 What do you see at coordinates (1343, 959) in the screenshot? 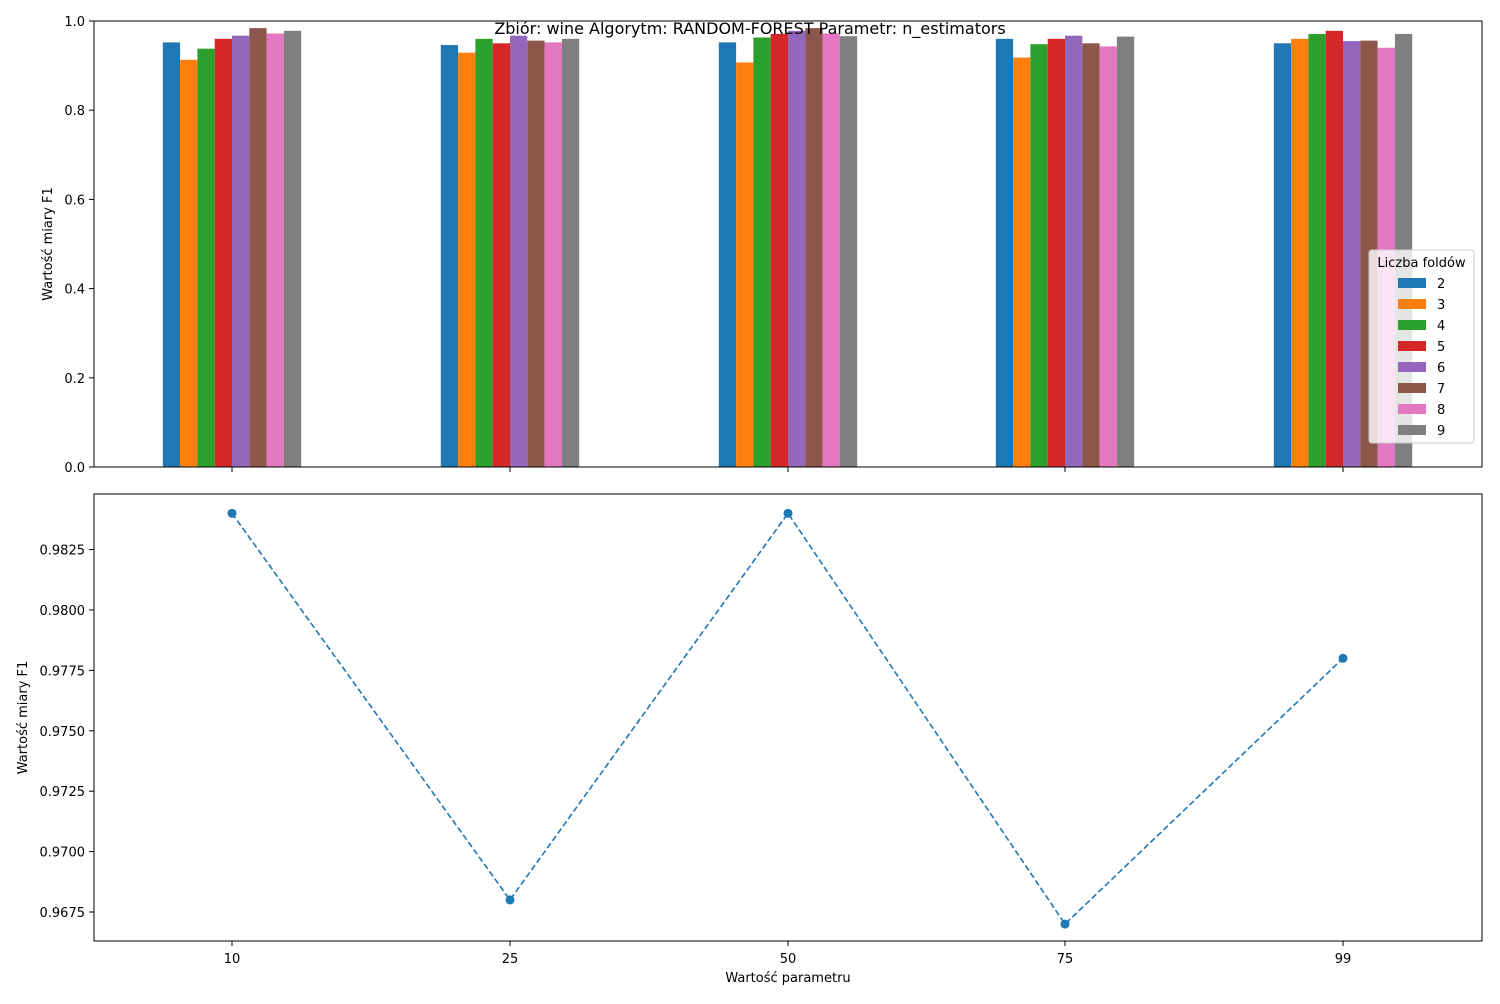
I see `x-tick-label-99: 99` at bounding box center [1343, 959].